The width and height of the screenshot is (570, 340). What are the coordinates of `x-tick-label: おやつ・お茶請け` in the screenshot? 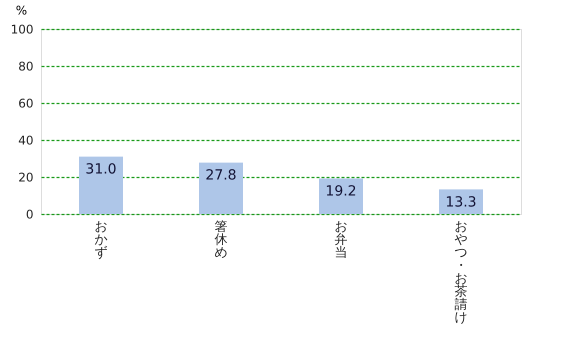 It's located at (461, 273).